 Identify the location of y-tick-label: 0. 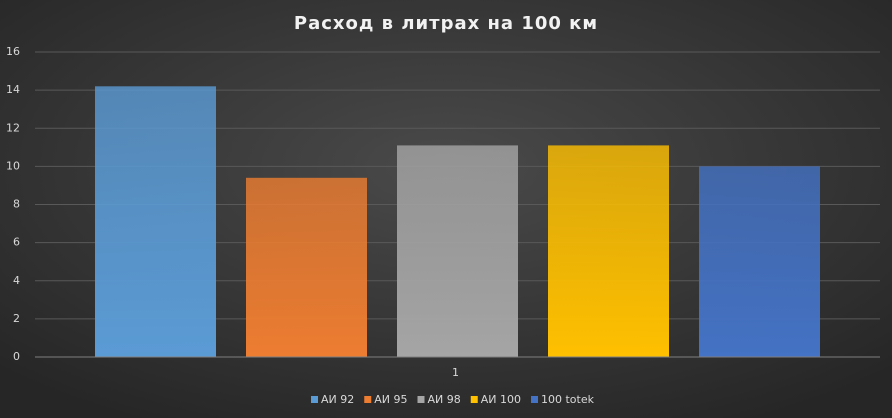
(16, 356).